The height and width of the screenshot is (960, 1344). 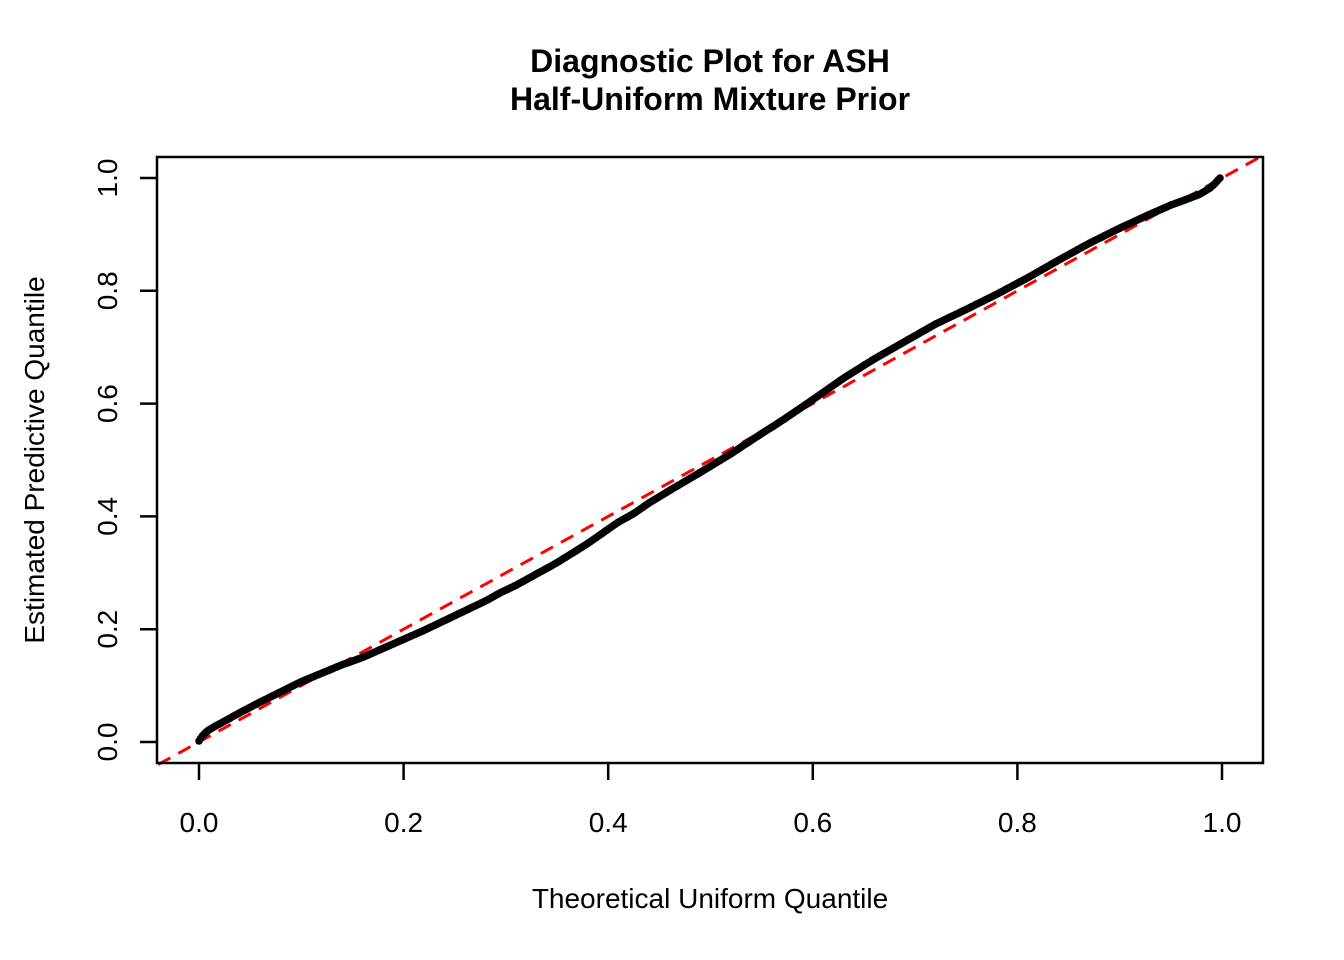 I want to click on plot-title-line1: Diagnostic Plot for ASH, so click(x=710, y=61).